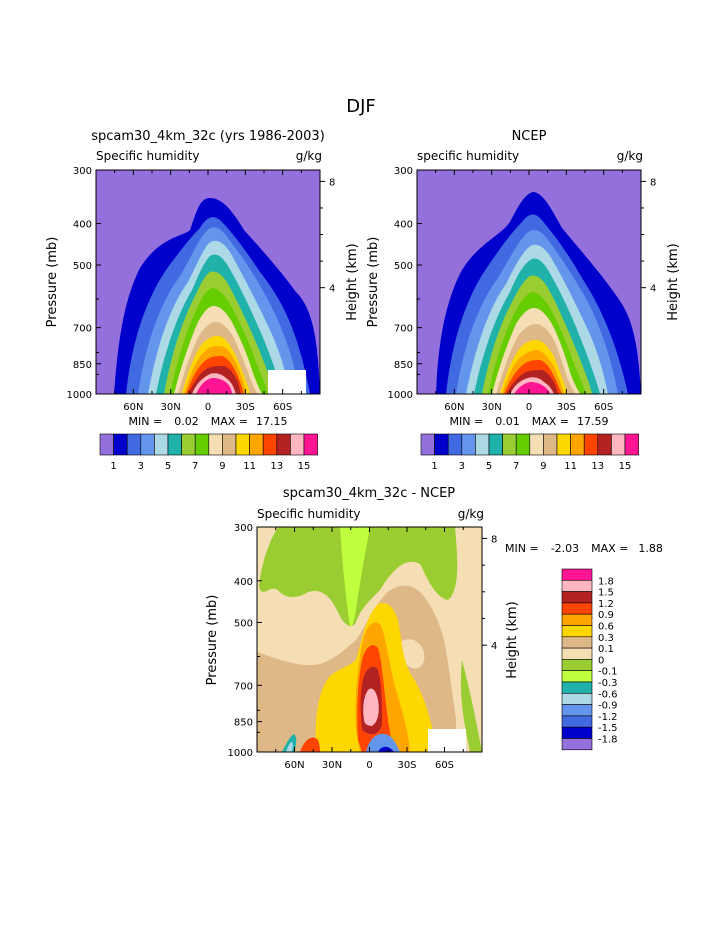  Describe the element at coordinates (310, 744) in the screenshot. I see `contour-fill-positive-red-left` at that location.